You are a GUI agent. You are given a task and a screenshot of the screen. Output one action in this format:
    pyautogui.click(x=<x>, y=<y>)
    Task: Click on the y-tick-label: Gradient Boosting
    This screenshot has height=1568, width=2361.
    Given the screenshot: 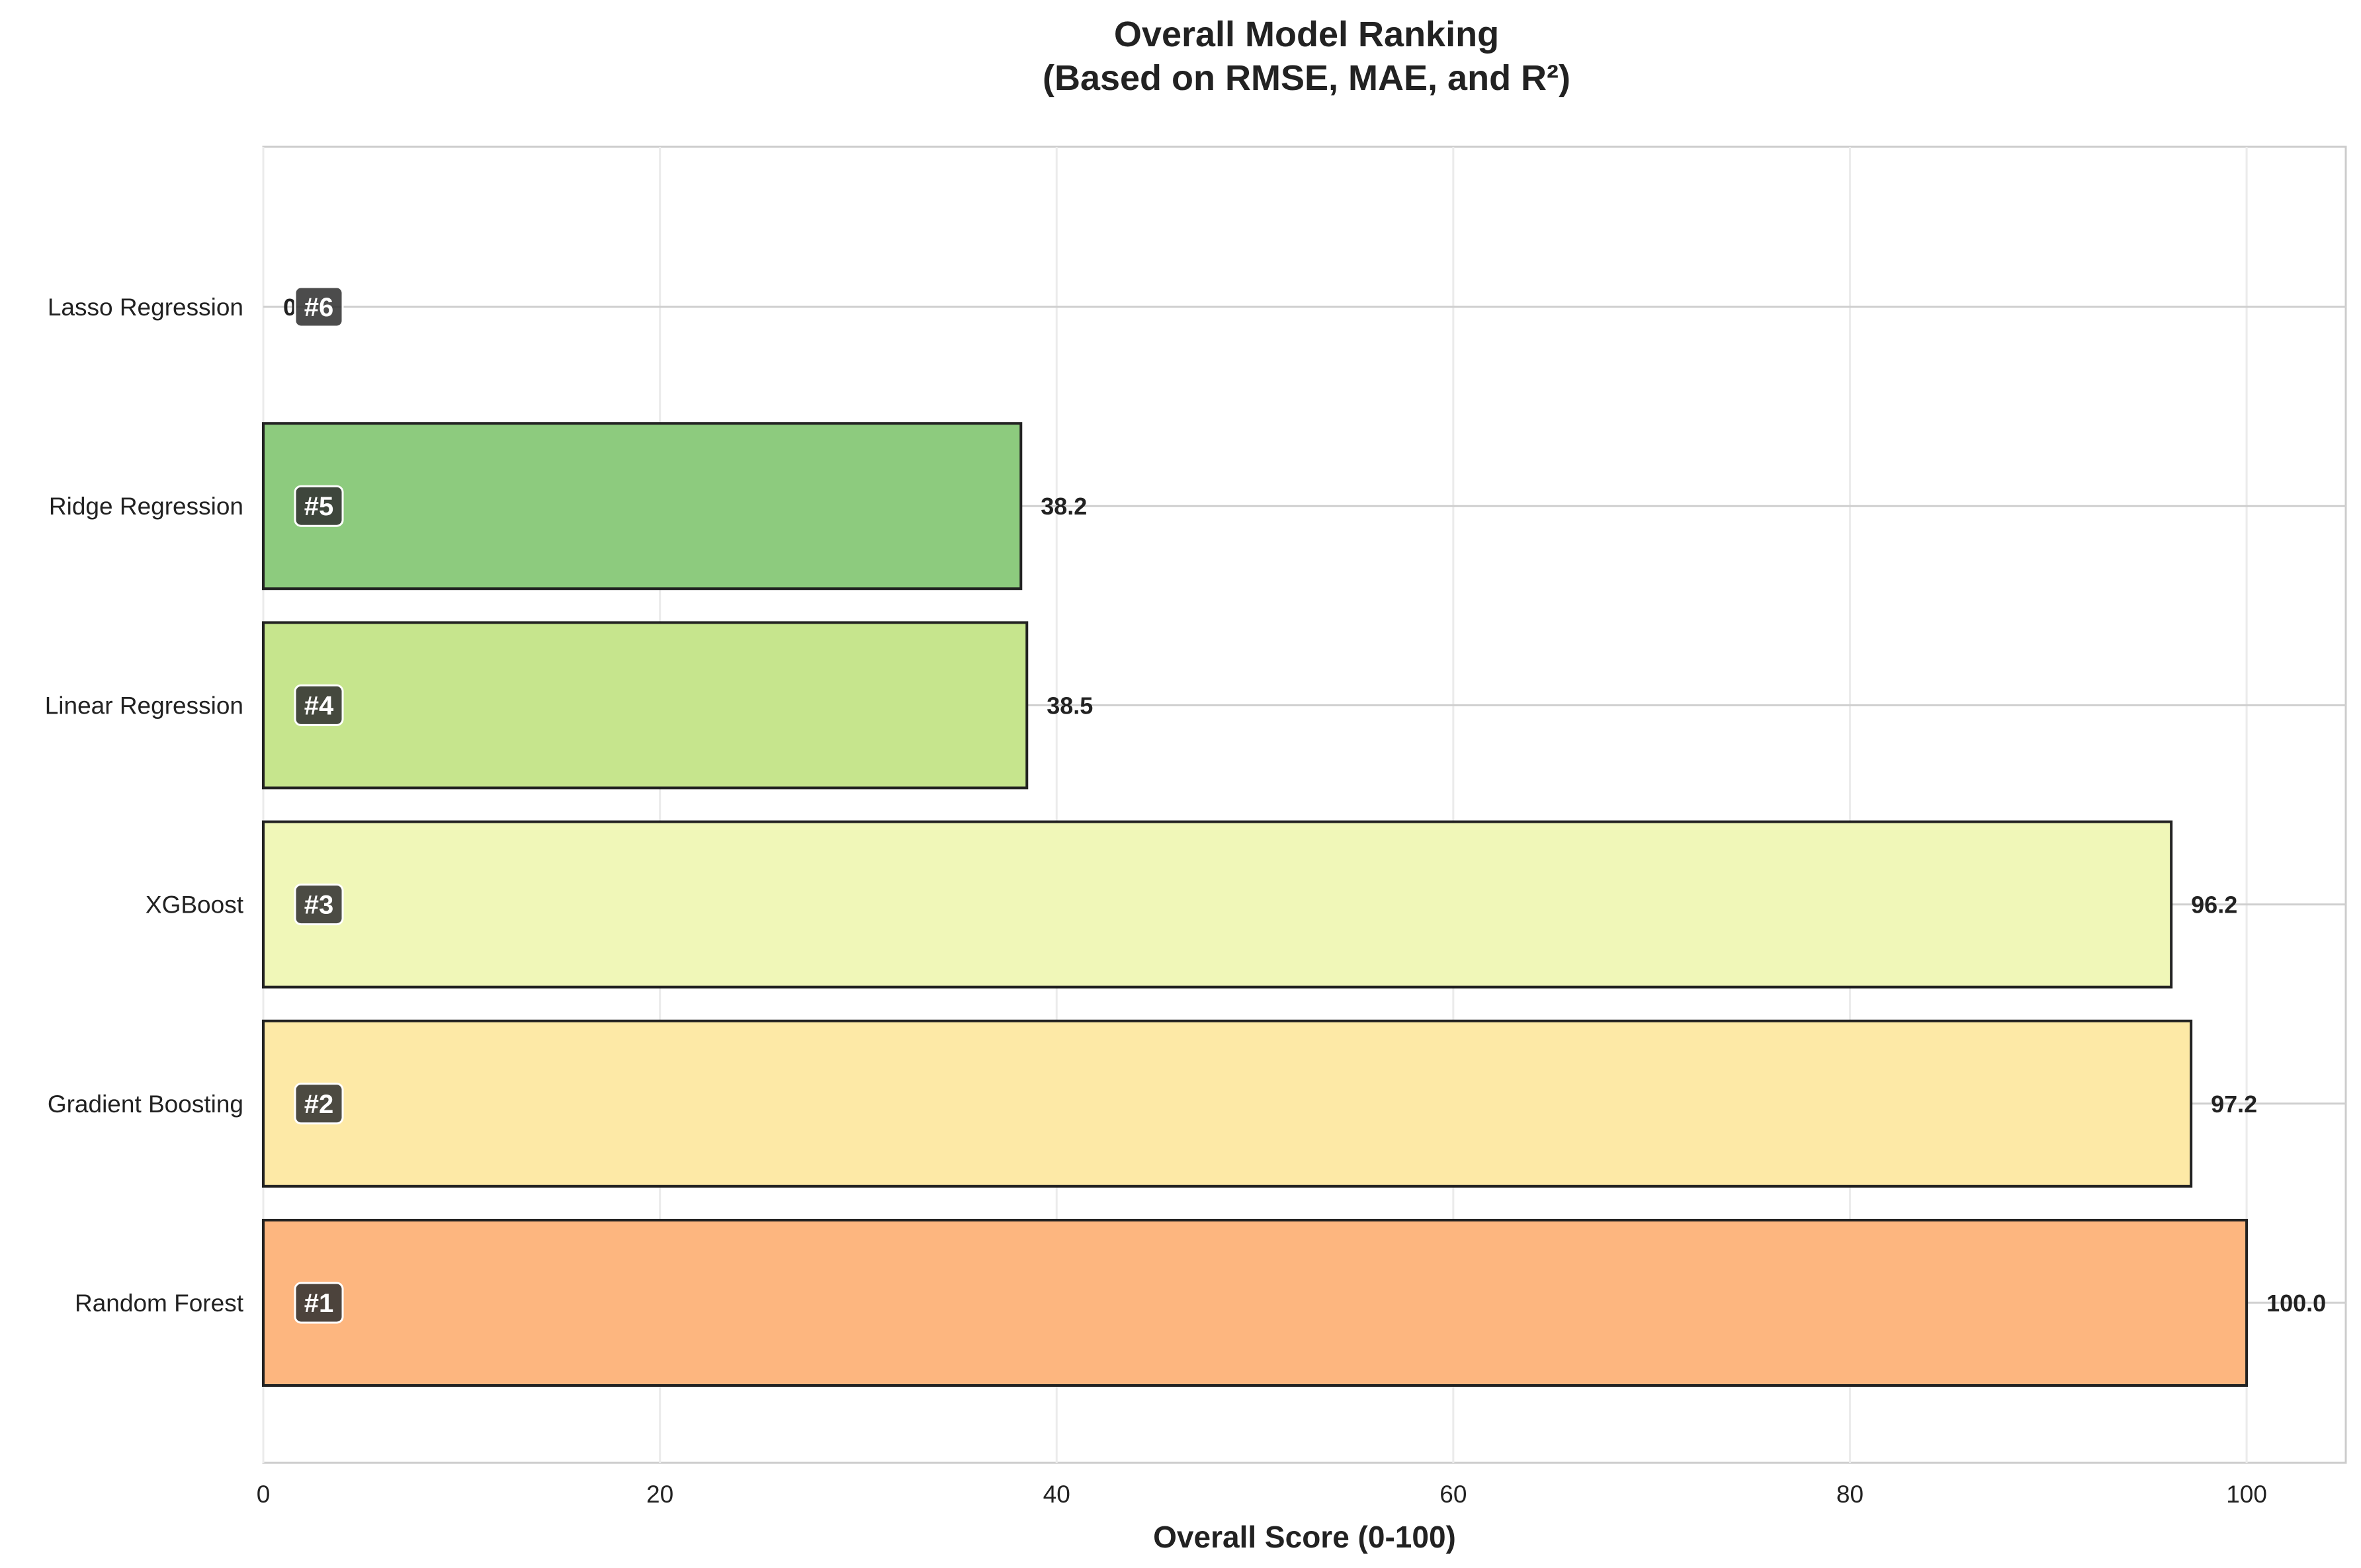 What is the action you would take?
    pyautogui.click(x=145, y=1104)
    